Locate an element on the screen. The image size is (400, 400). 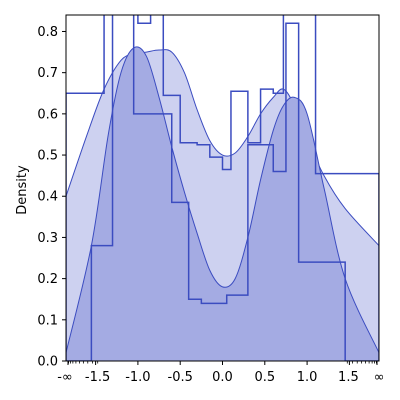
y-tick-label: 0.3 is located at coordinates (47, 238).